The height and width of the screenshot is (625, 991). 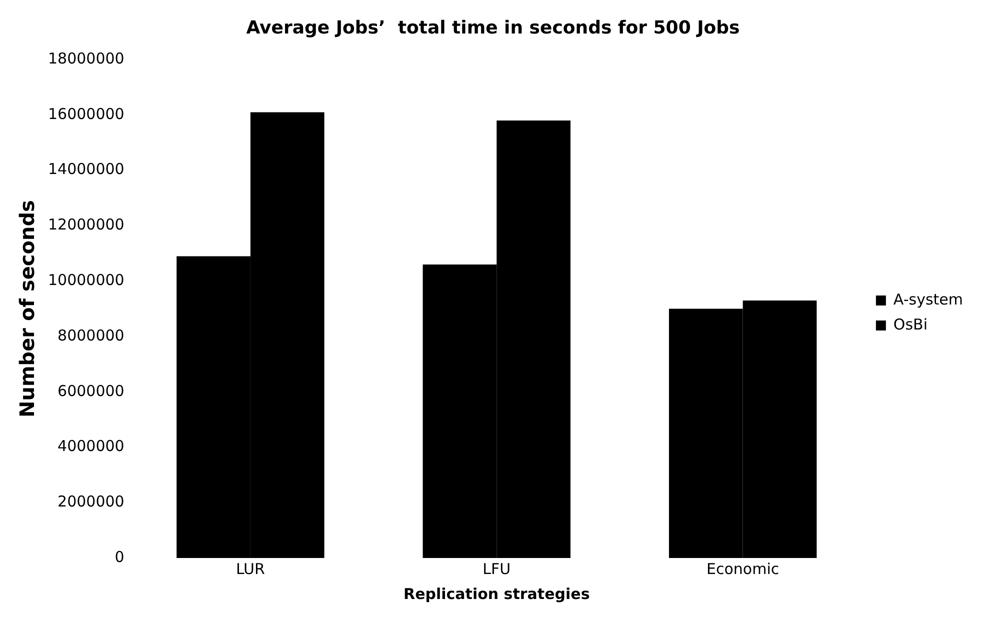 What do you see at coordinates (91, 501) in the screenshot?
I see `y-tick-label: 2000000` at bounding box center [91, 501].